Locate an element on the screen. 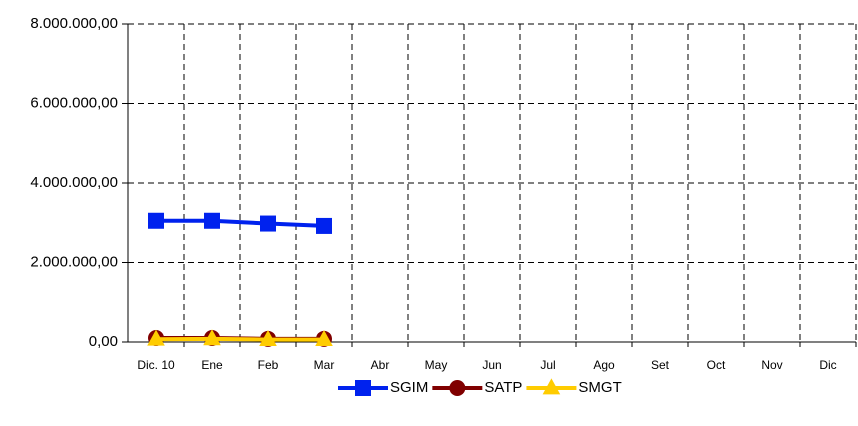  x-tick-label: Ene is located at coordinates (212, 365).